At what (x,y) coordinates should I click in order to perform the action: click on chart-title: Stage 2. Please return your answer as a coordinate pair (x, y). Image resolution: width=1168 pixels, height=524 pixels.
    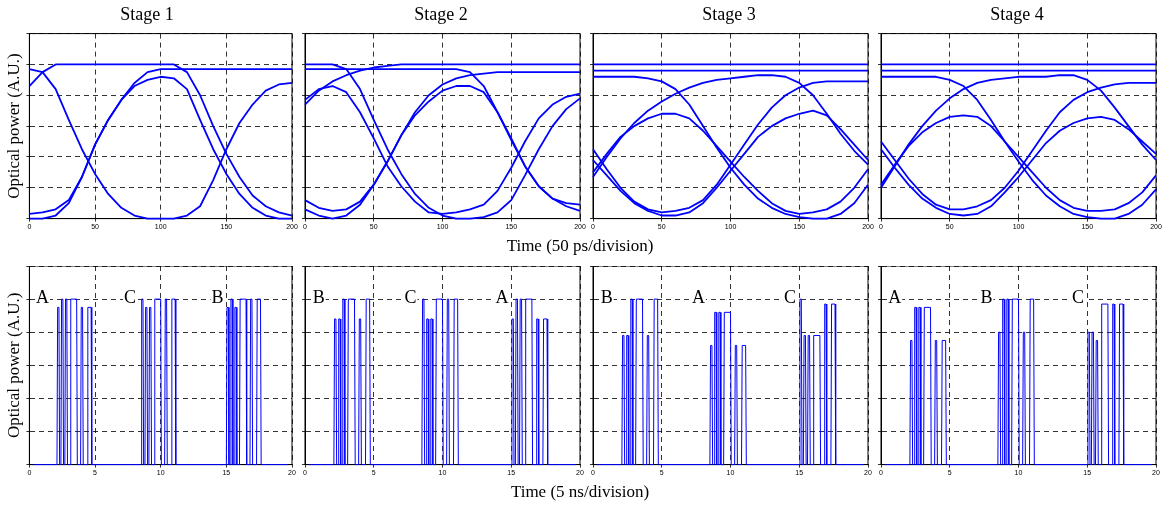
    Looking at the image, I should click on (441, 13).